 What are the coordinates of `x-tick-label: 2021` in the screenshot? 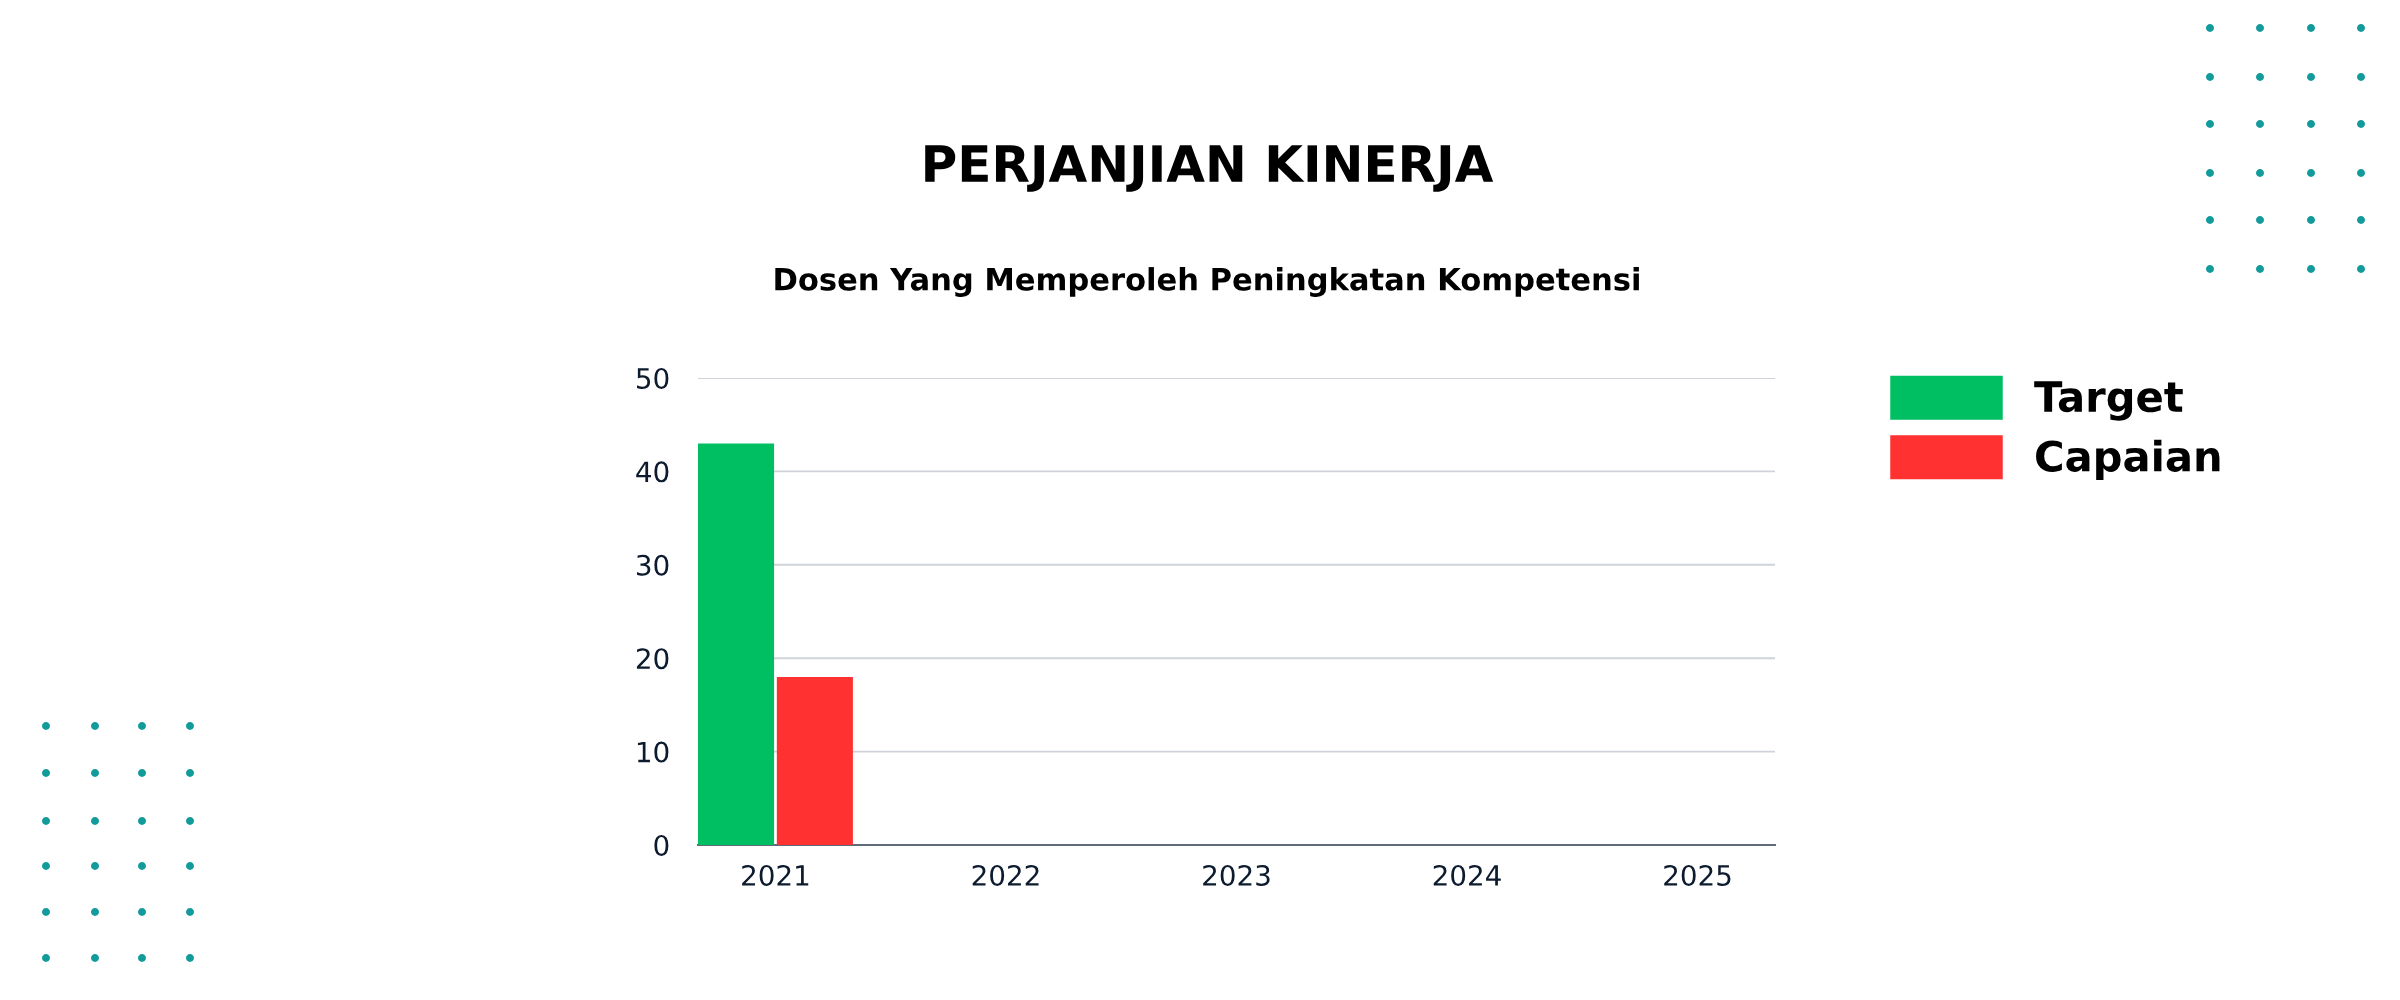 It's located at (775, 875).